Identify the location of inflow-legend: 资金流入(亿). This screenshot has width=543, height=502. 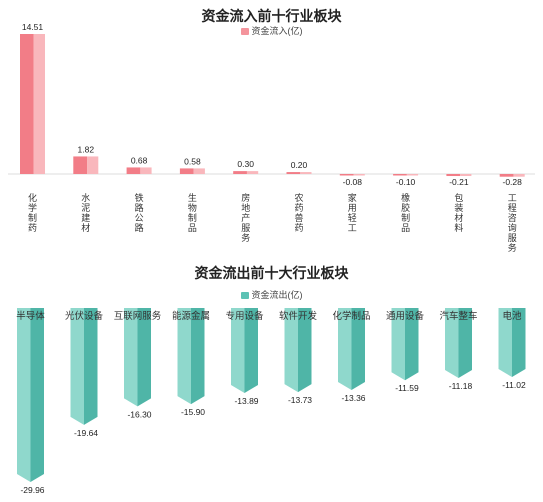
(271, 30).